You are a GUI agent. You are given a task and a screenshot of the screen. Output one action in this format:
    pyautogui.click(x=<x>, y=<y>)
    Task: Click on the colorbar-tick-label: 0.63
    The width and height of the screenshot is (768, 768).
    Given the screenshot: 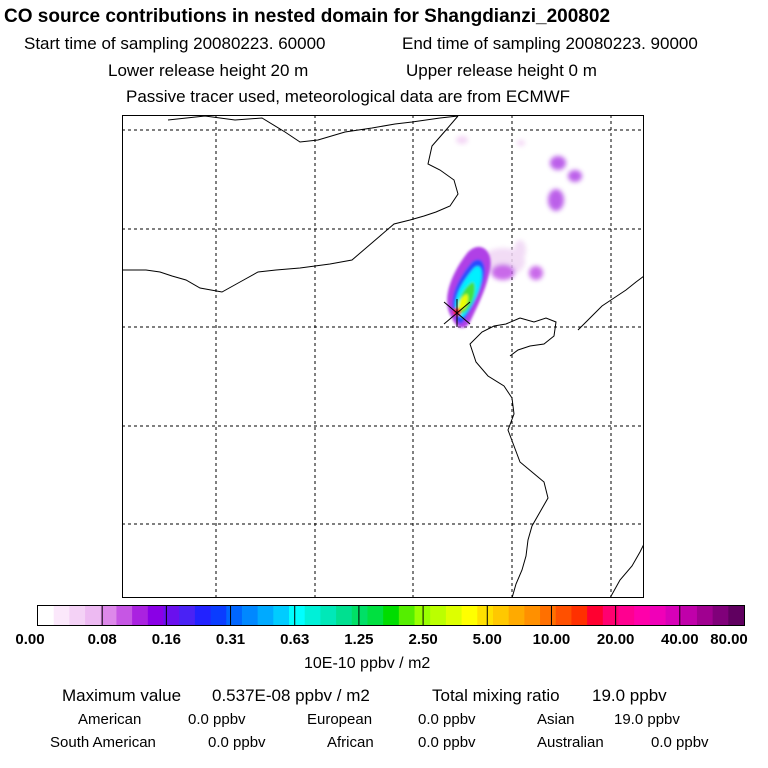 What is the action you would take?
    pyautogui.click(x=295, y=639)
    